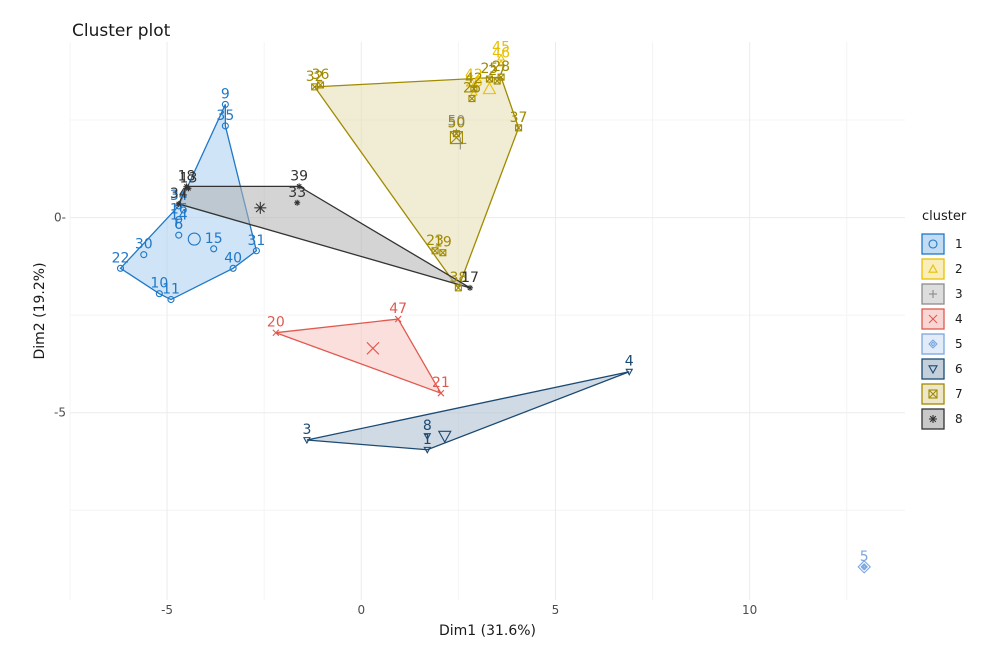 The height and width of the screenshot is (653, 986). I want to click on centroid-cluster-1-shape, so click(194, 239).